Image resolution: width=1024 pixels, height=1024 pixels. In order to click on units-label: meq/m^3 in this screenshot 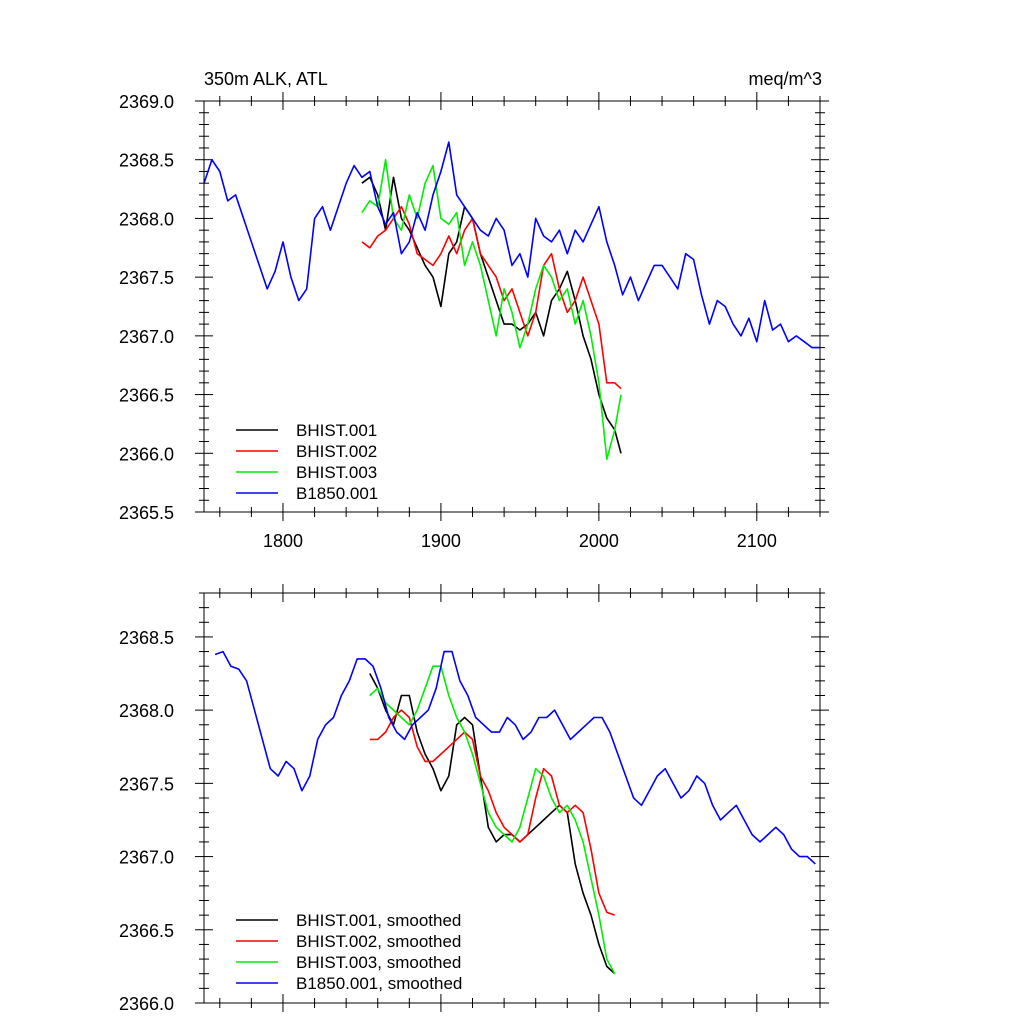, I will do `click(785, 79)`.